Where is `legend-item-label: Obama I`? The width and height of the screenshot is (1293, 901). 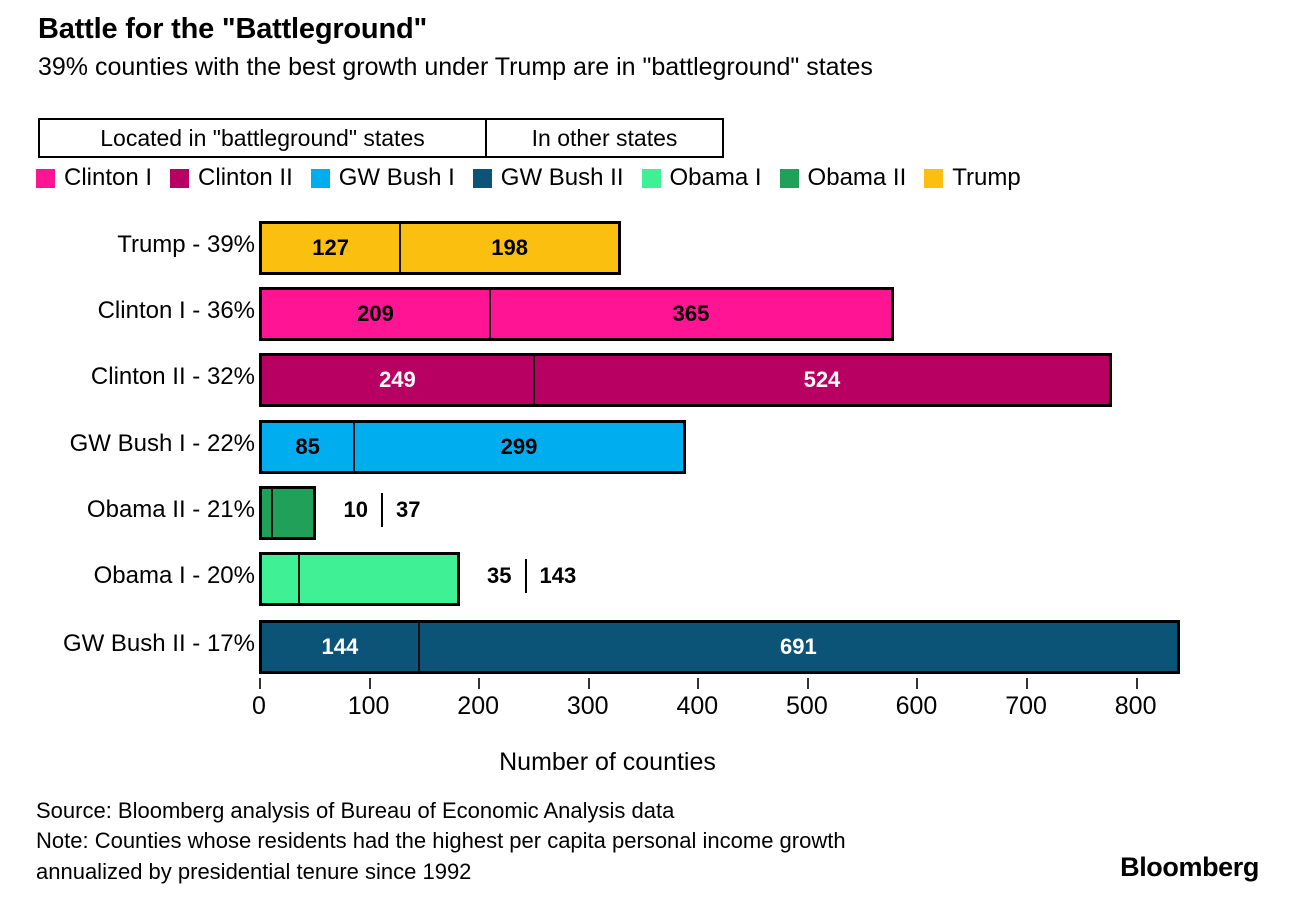
legend-item-label: Obama I is located at coordinates (715, 177).